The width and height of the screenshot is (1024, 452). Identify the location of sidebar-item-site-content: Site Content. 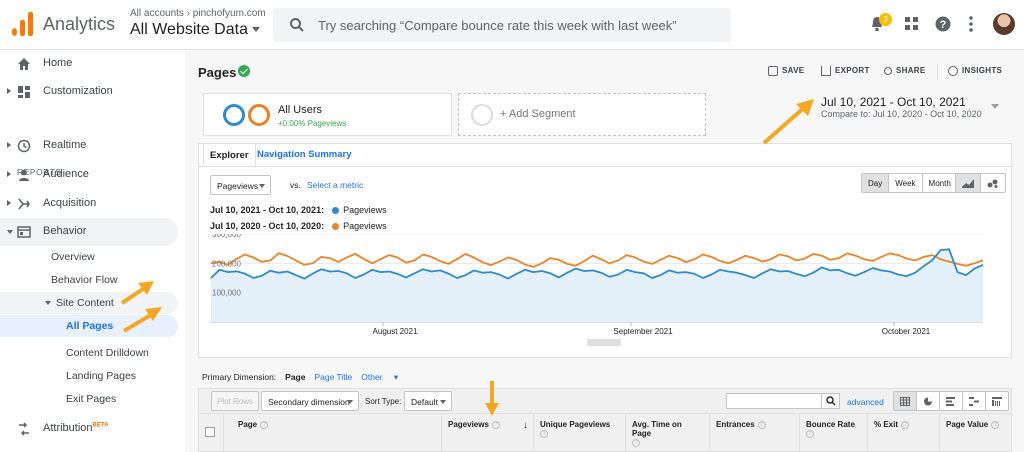
(89, 303).